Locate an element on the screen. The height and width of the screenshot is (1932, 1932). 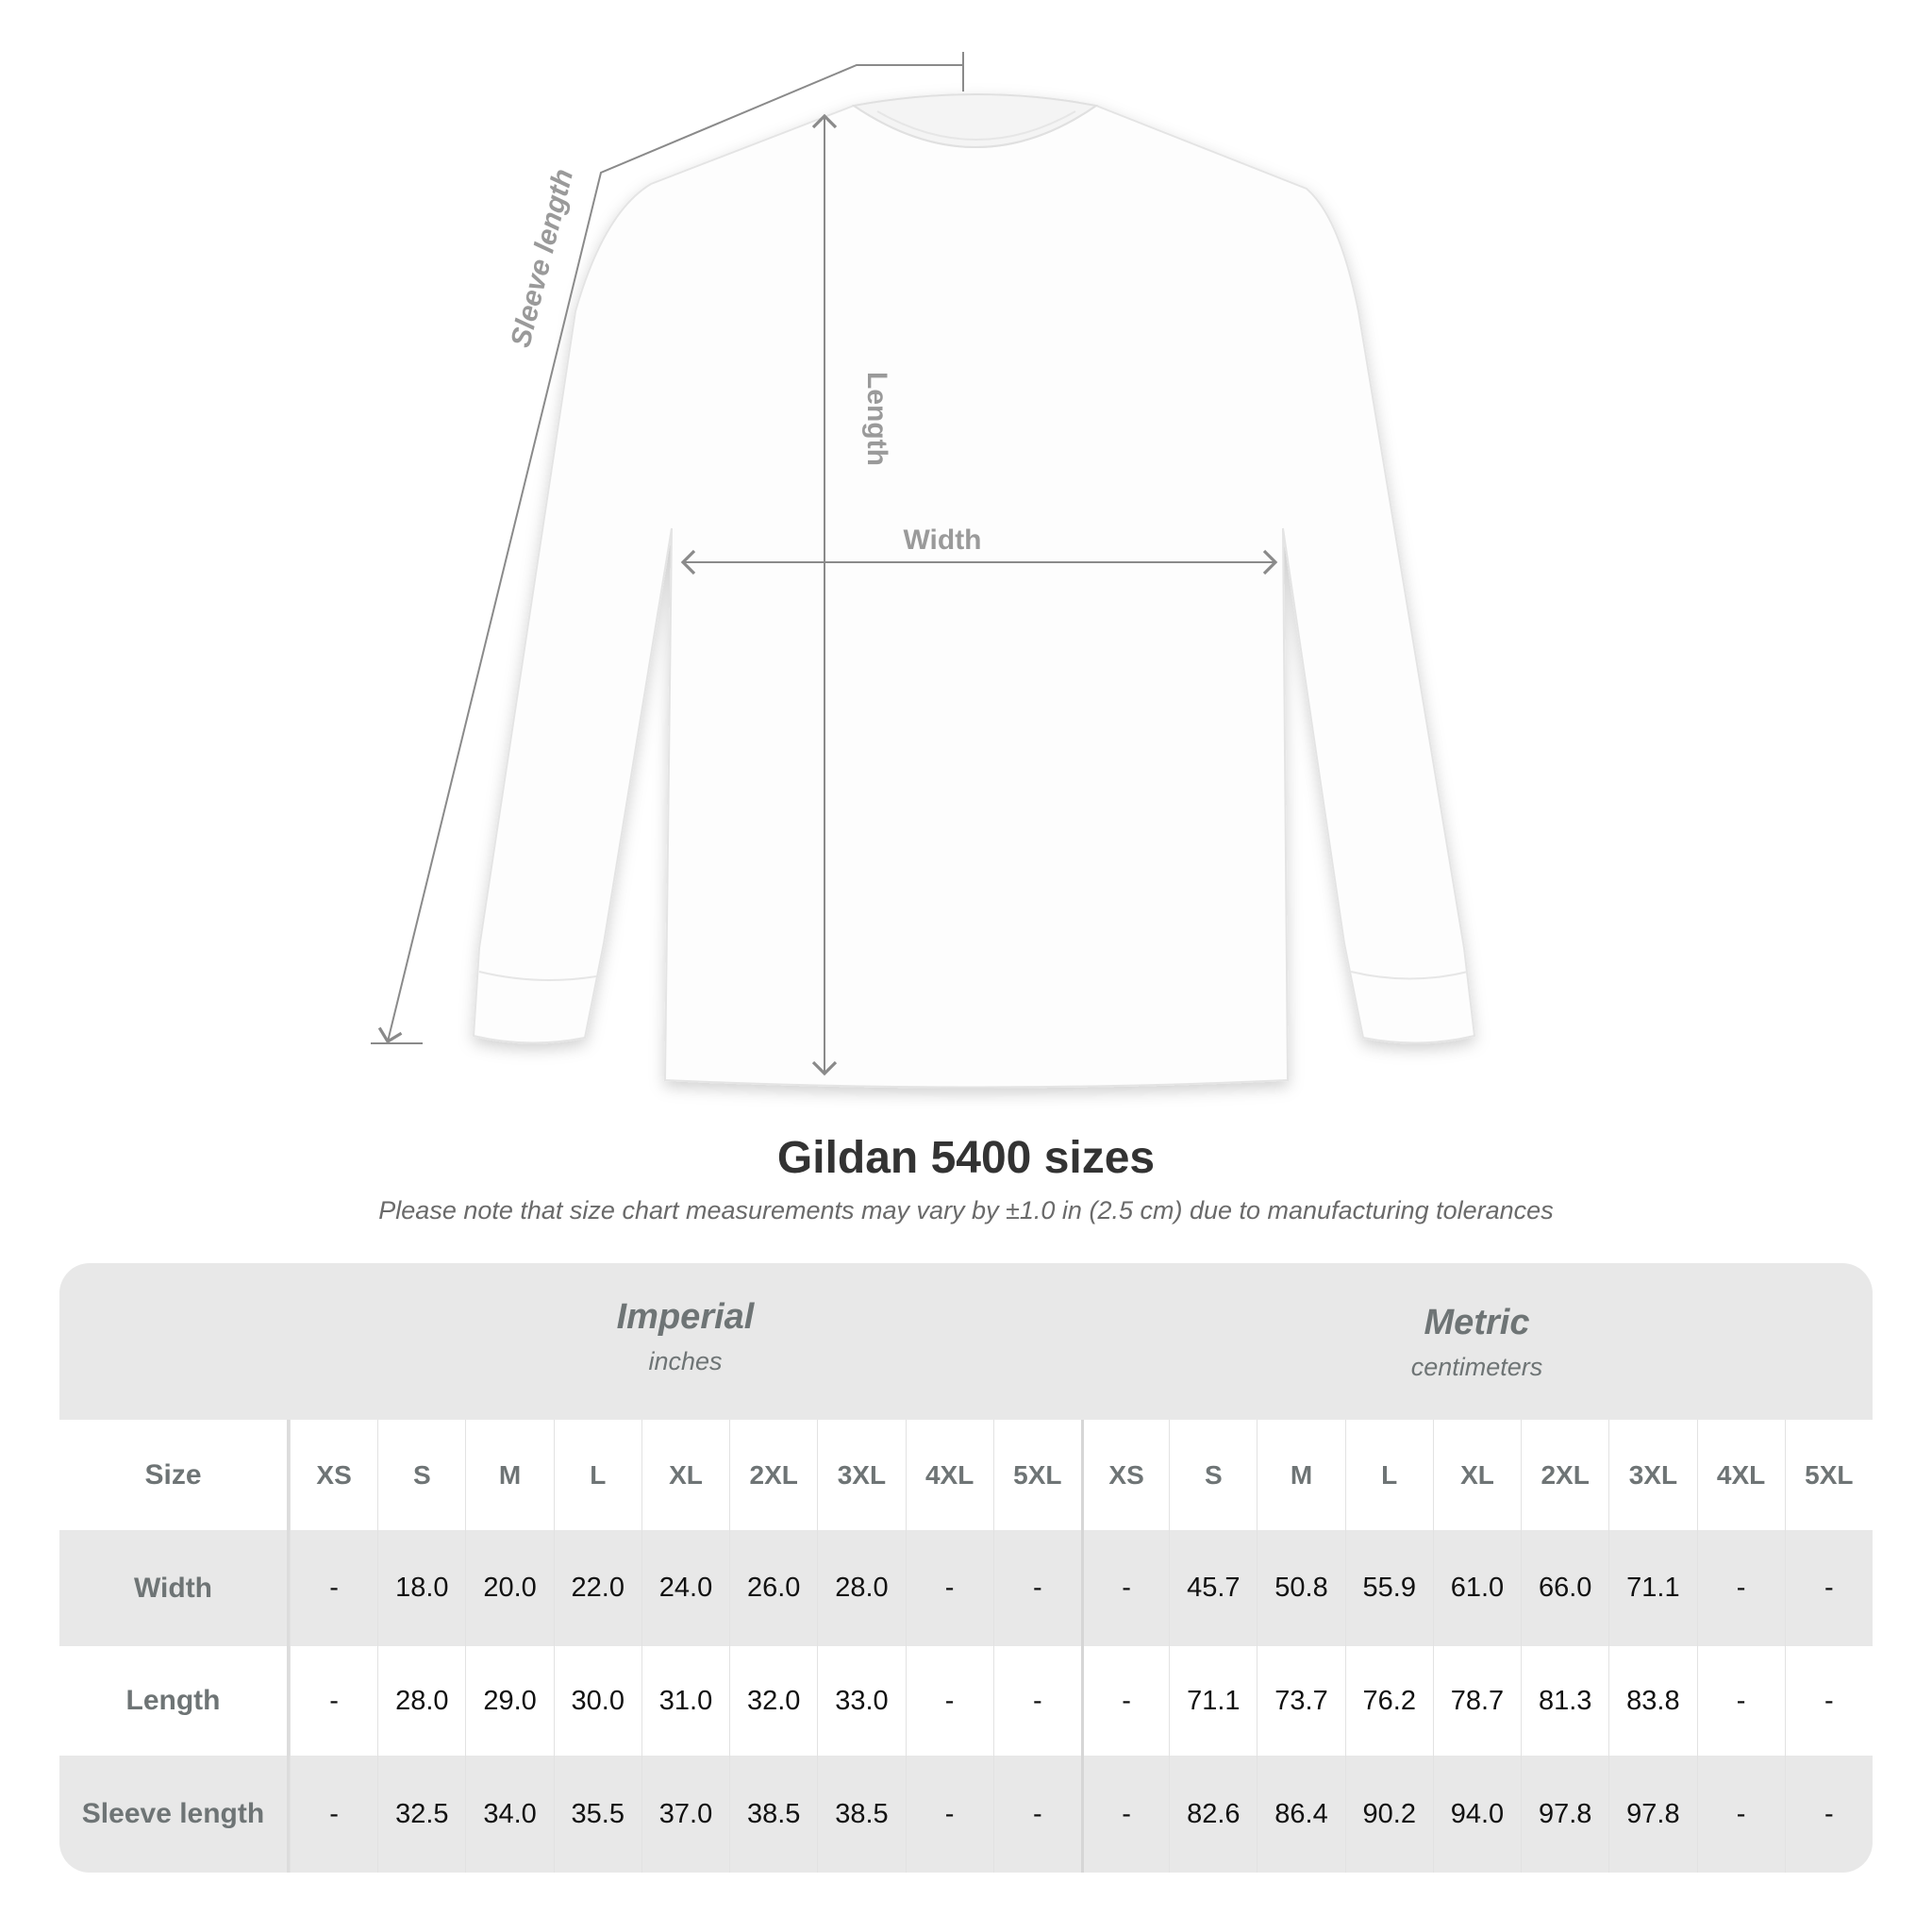
imperial-value-cell: 32.0 is located at coordinates (773, 1701).